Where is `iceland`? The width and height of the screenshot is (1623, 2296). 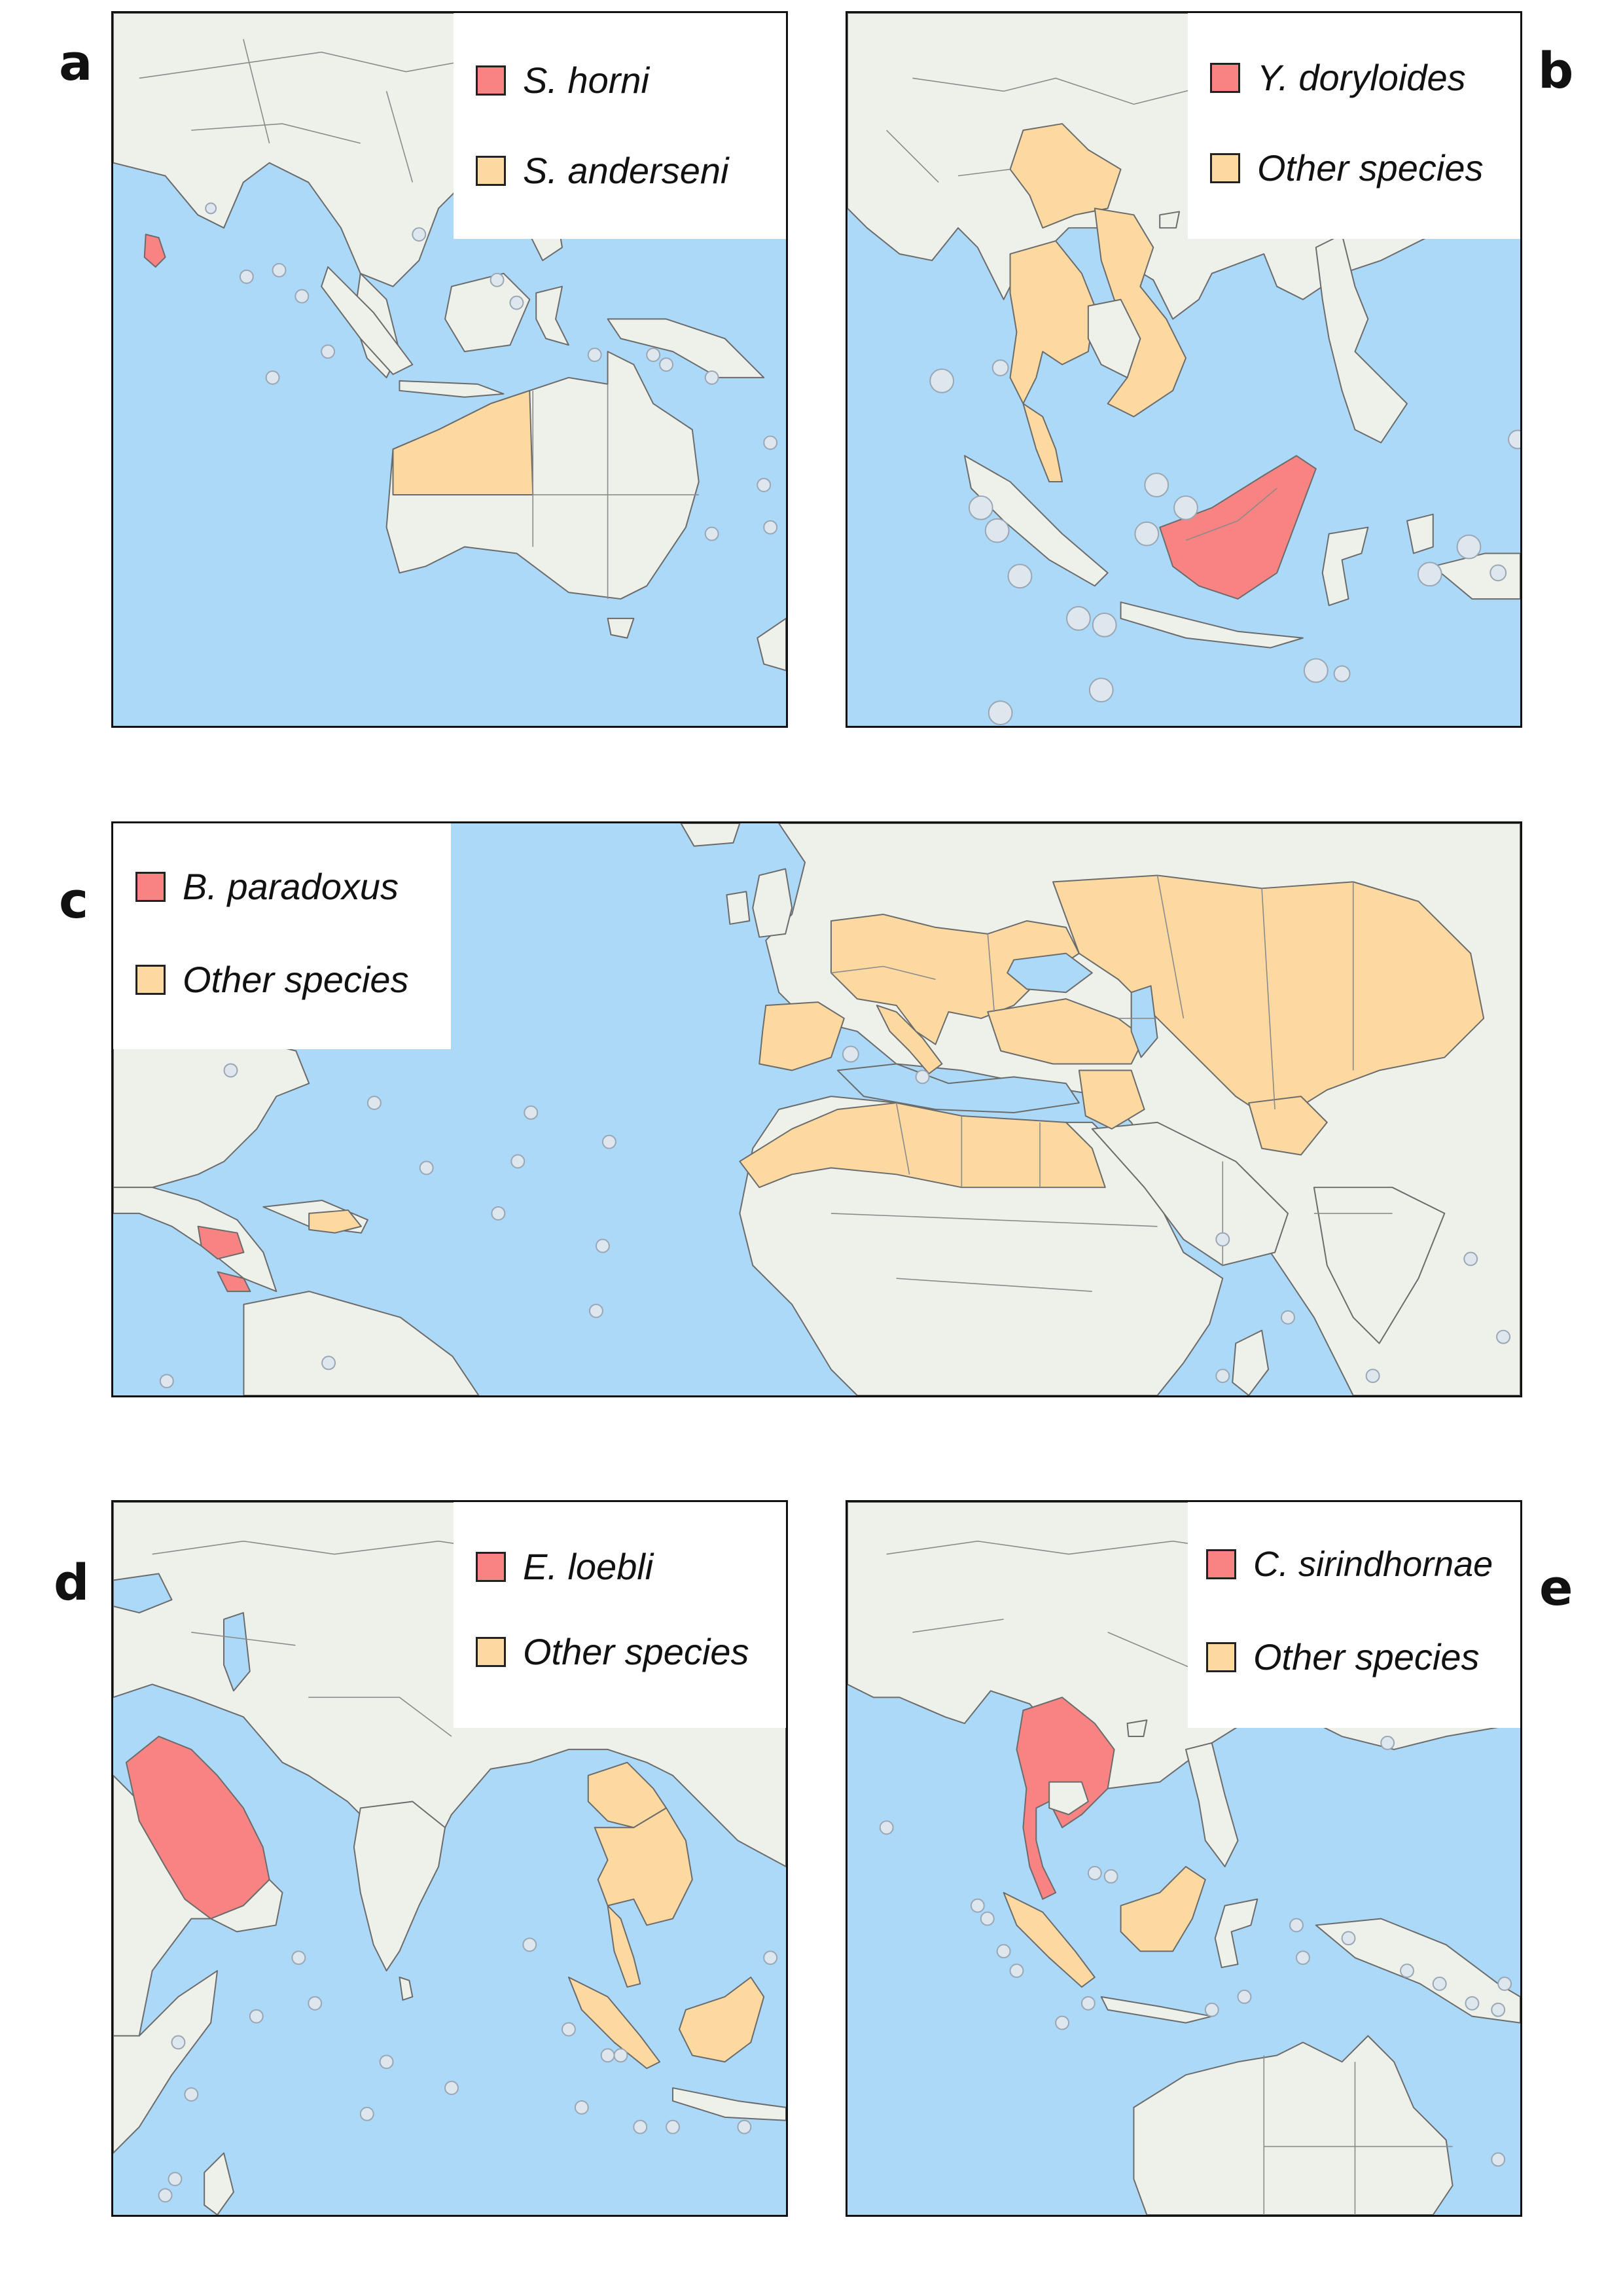 iceland is located at coordinates (710, 835).